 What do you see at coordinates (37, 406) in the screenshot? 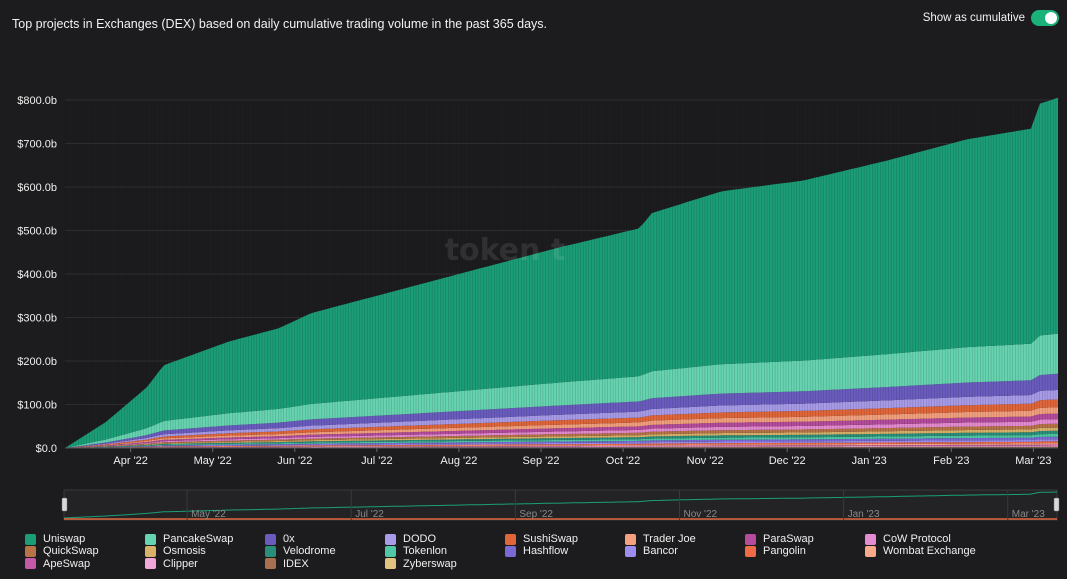
I see `y-tick-label: $100.0b` at bounding box center [37, 406].